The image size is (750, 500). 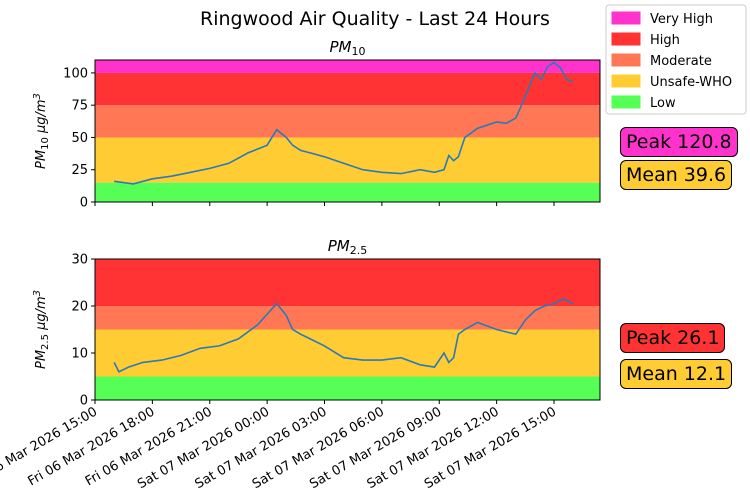 I want to click on y-tick-label: 30, so click(x=79, y=260).